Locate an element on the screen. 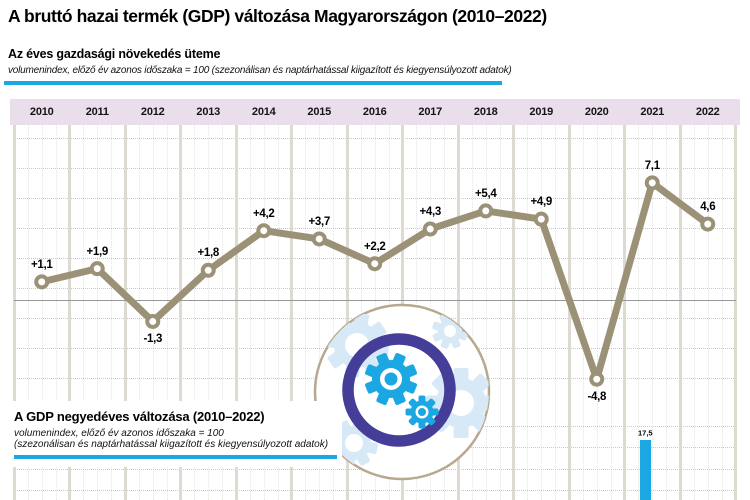  year-label: 2010 is located at coordinates (41, 111).